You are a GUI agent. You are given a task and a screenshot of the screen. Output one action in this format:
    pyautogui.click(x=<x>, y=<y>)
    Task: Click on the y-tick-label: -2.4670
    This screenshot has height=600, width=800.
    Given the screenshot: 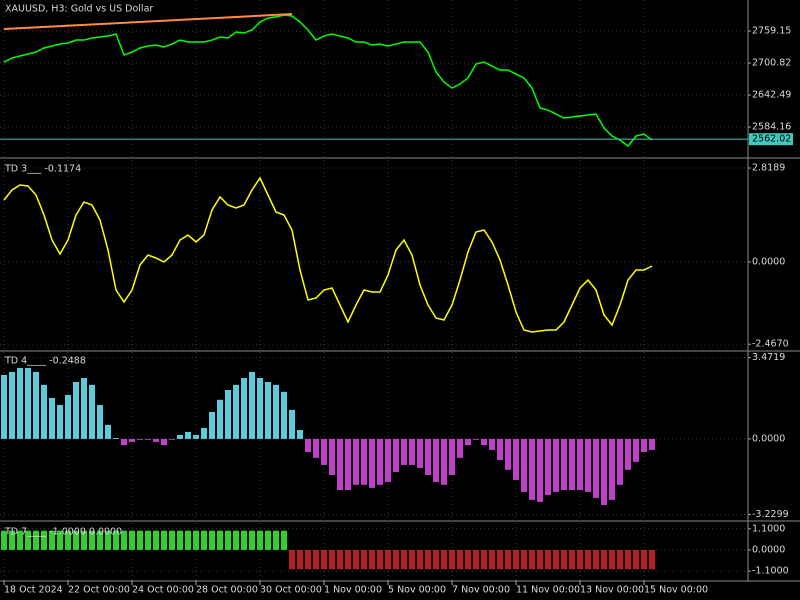 What is the action you would take?
    pyautogui.click(x=770, y=344)
    